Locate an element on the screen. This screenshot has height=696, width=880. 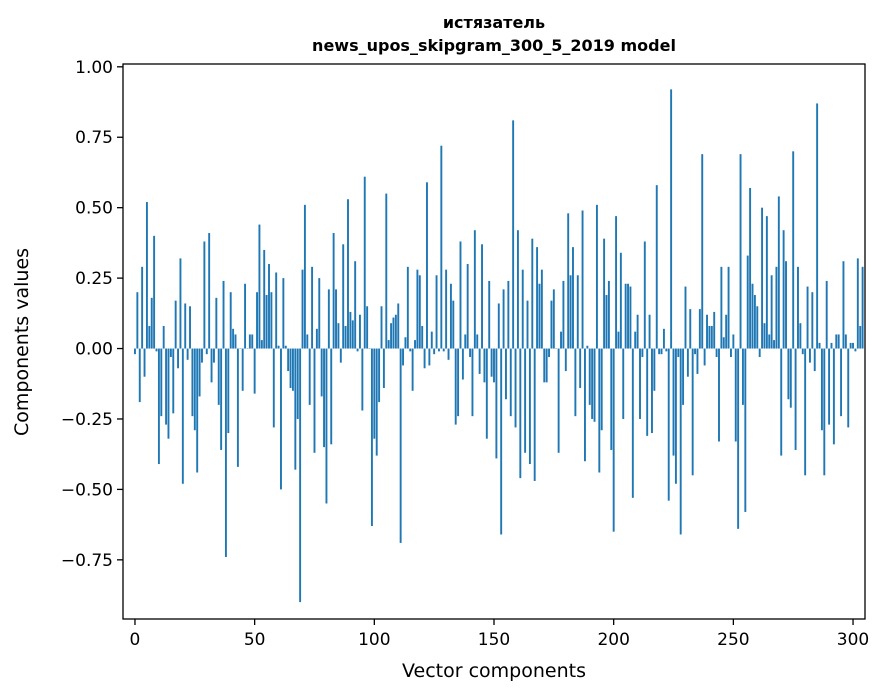
y-tick-label: 0.00 is located at coordinates (94, 350).